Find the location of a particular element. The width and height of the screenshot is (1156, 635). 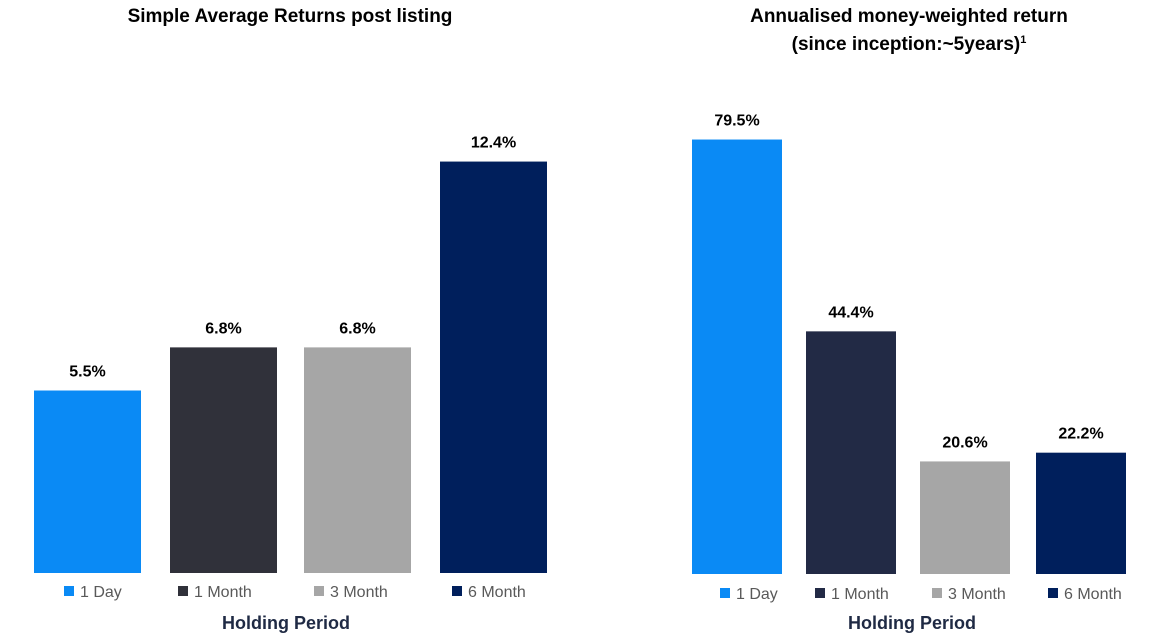

bar-right-1-month is located at coordinates (851, 452).